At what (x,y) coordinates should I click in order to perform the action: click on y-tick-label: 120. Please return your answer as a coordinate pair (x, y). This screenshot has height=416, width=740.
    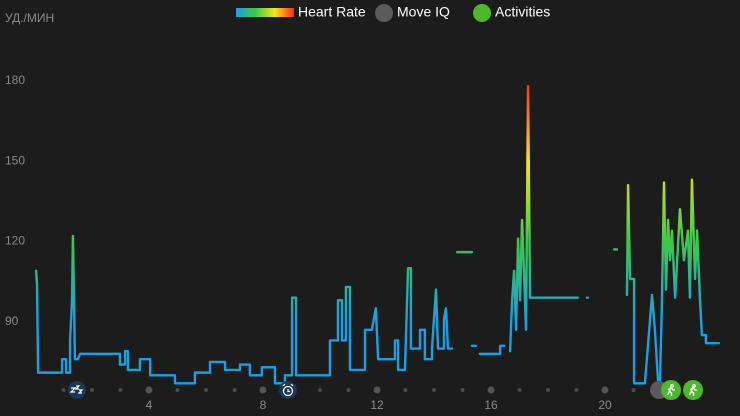
    Looking at the image, I should click on (15, 241).